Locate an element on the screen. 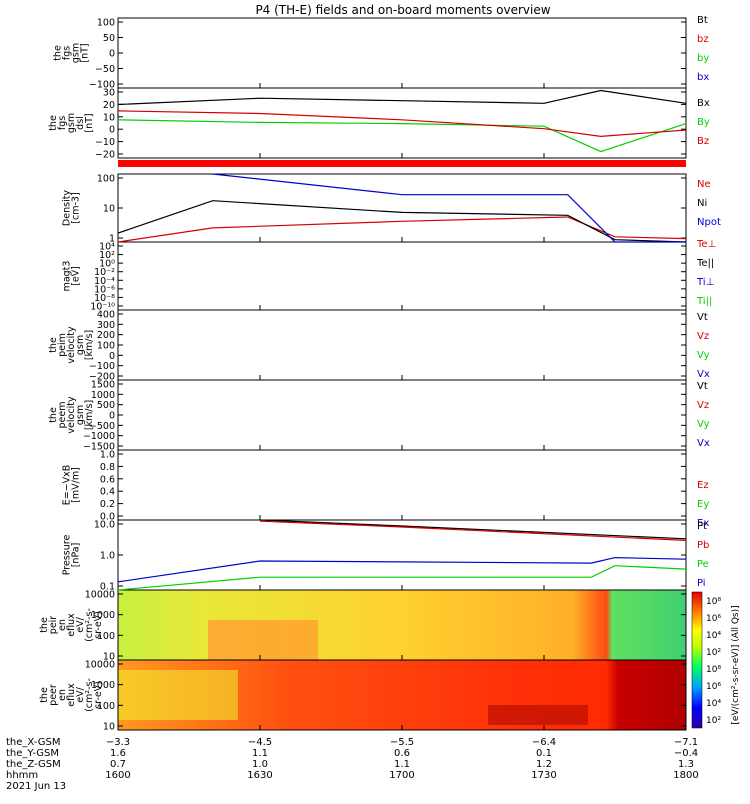 Image resolution: width=750 pixels, height=804 pixels. y-axis-label-line: peer is located at coordinates (53, 695).